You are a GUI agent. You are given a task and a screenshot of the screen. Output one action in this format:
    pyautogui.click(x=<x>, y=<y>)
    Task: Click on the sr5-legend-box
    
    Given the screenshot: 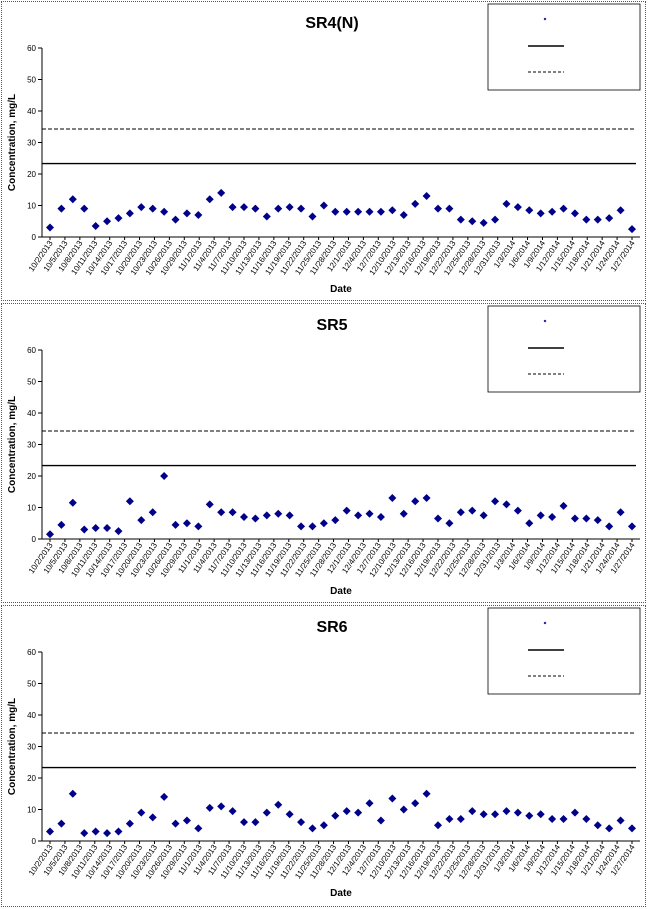 What is the action you would take?
    pyautogui.click(x=564, y=349)
    